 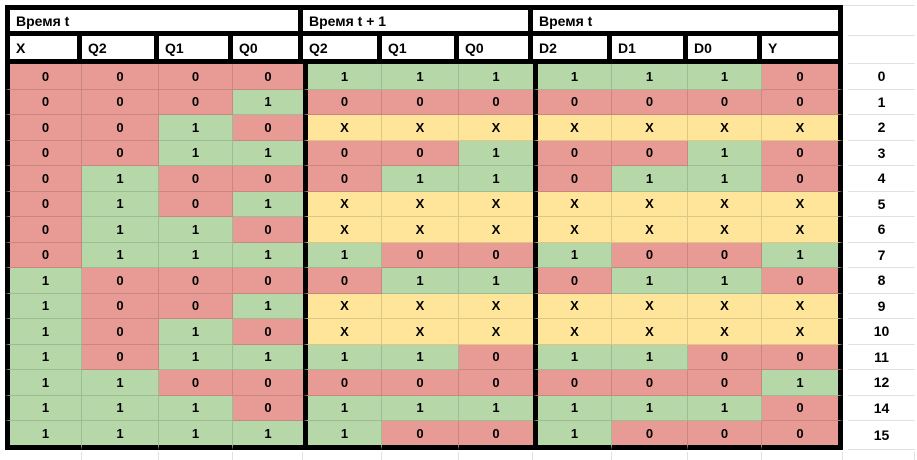 I want to click on column-header-cell: Q1, so click(x=196, y=50).